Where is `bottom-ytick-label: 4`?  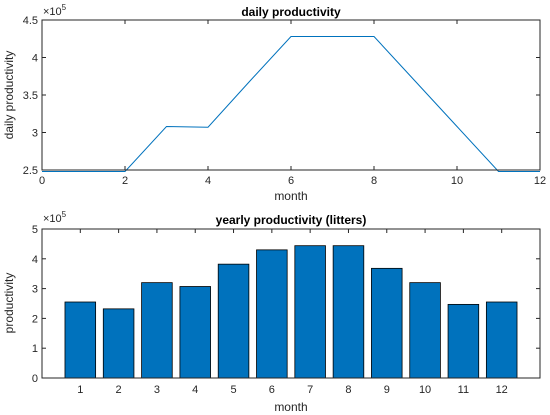 bottom-ytick-label: 4 is located at coordinates (35, 260).